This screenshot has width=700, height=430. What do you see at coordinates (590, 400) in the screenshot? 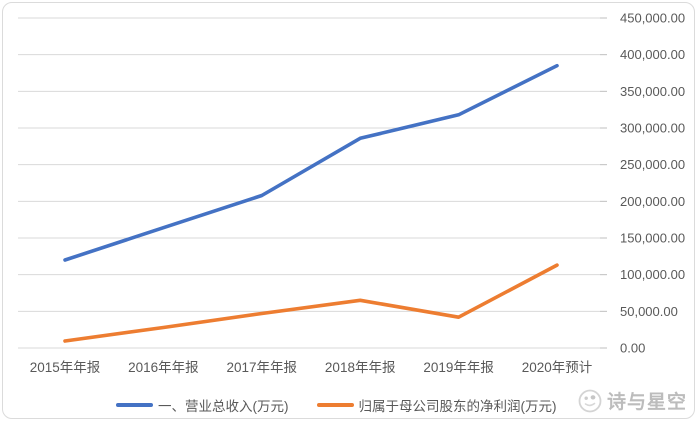
I see `panda-face-logo-icon` at bounding box center [590, 400].